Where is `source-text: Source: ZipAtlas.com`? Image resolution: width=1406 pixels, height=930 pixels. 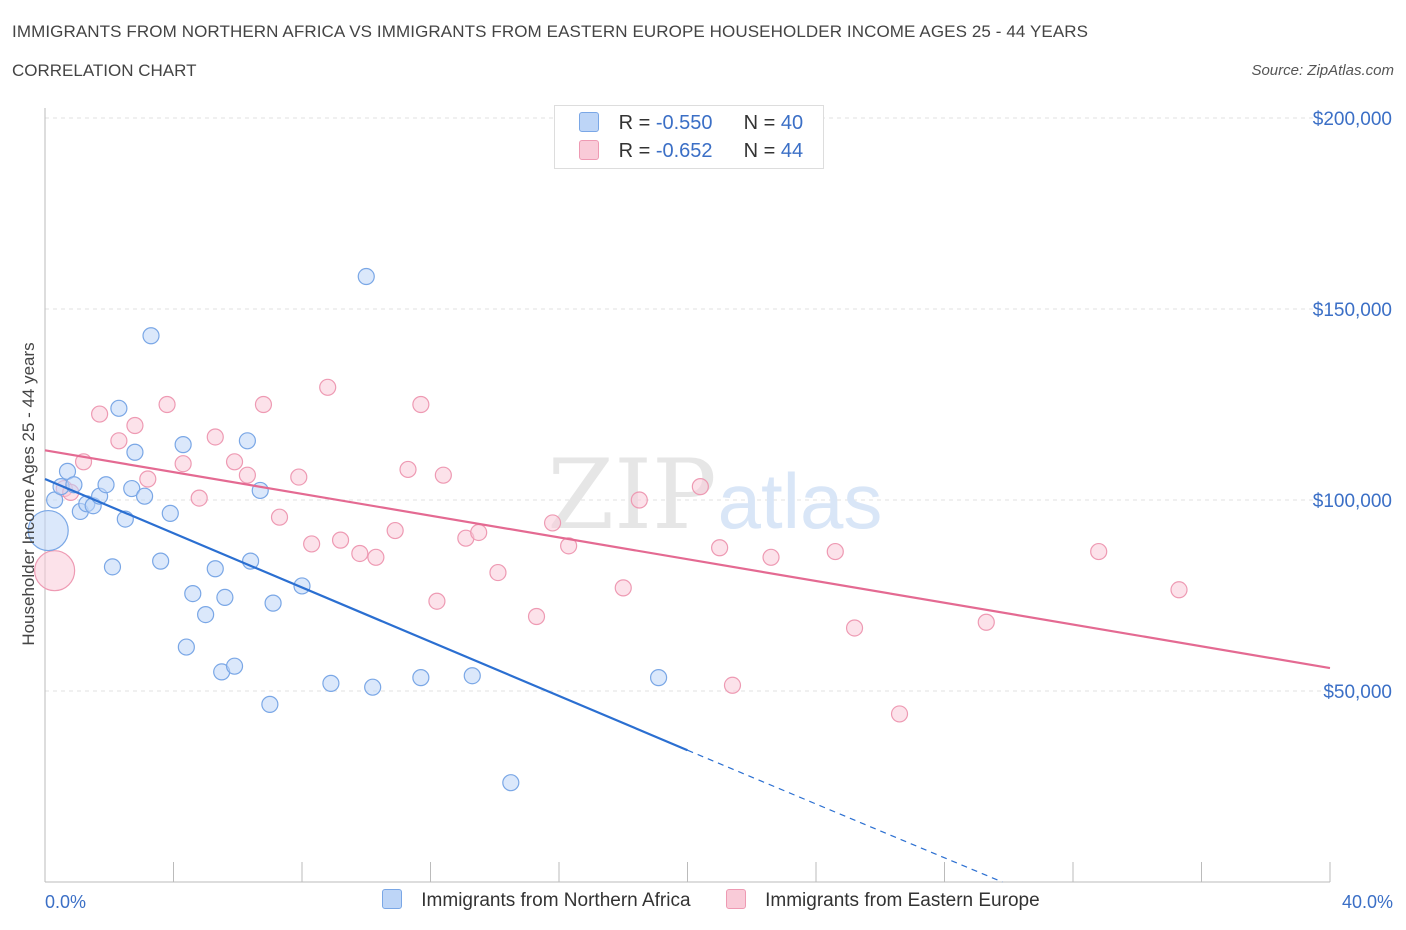
source-text: Source: ZipAtlas.com is located at coordinates (1322, 70).